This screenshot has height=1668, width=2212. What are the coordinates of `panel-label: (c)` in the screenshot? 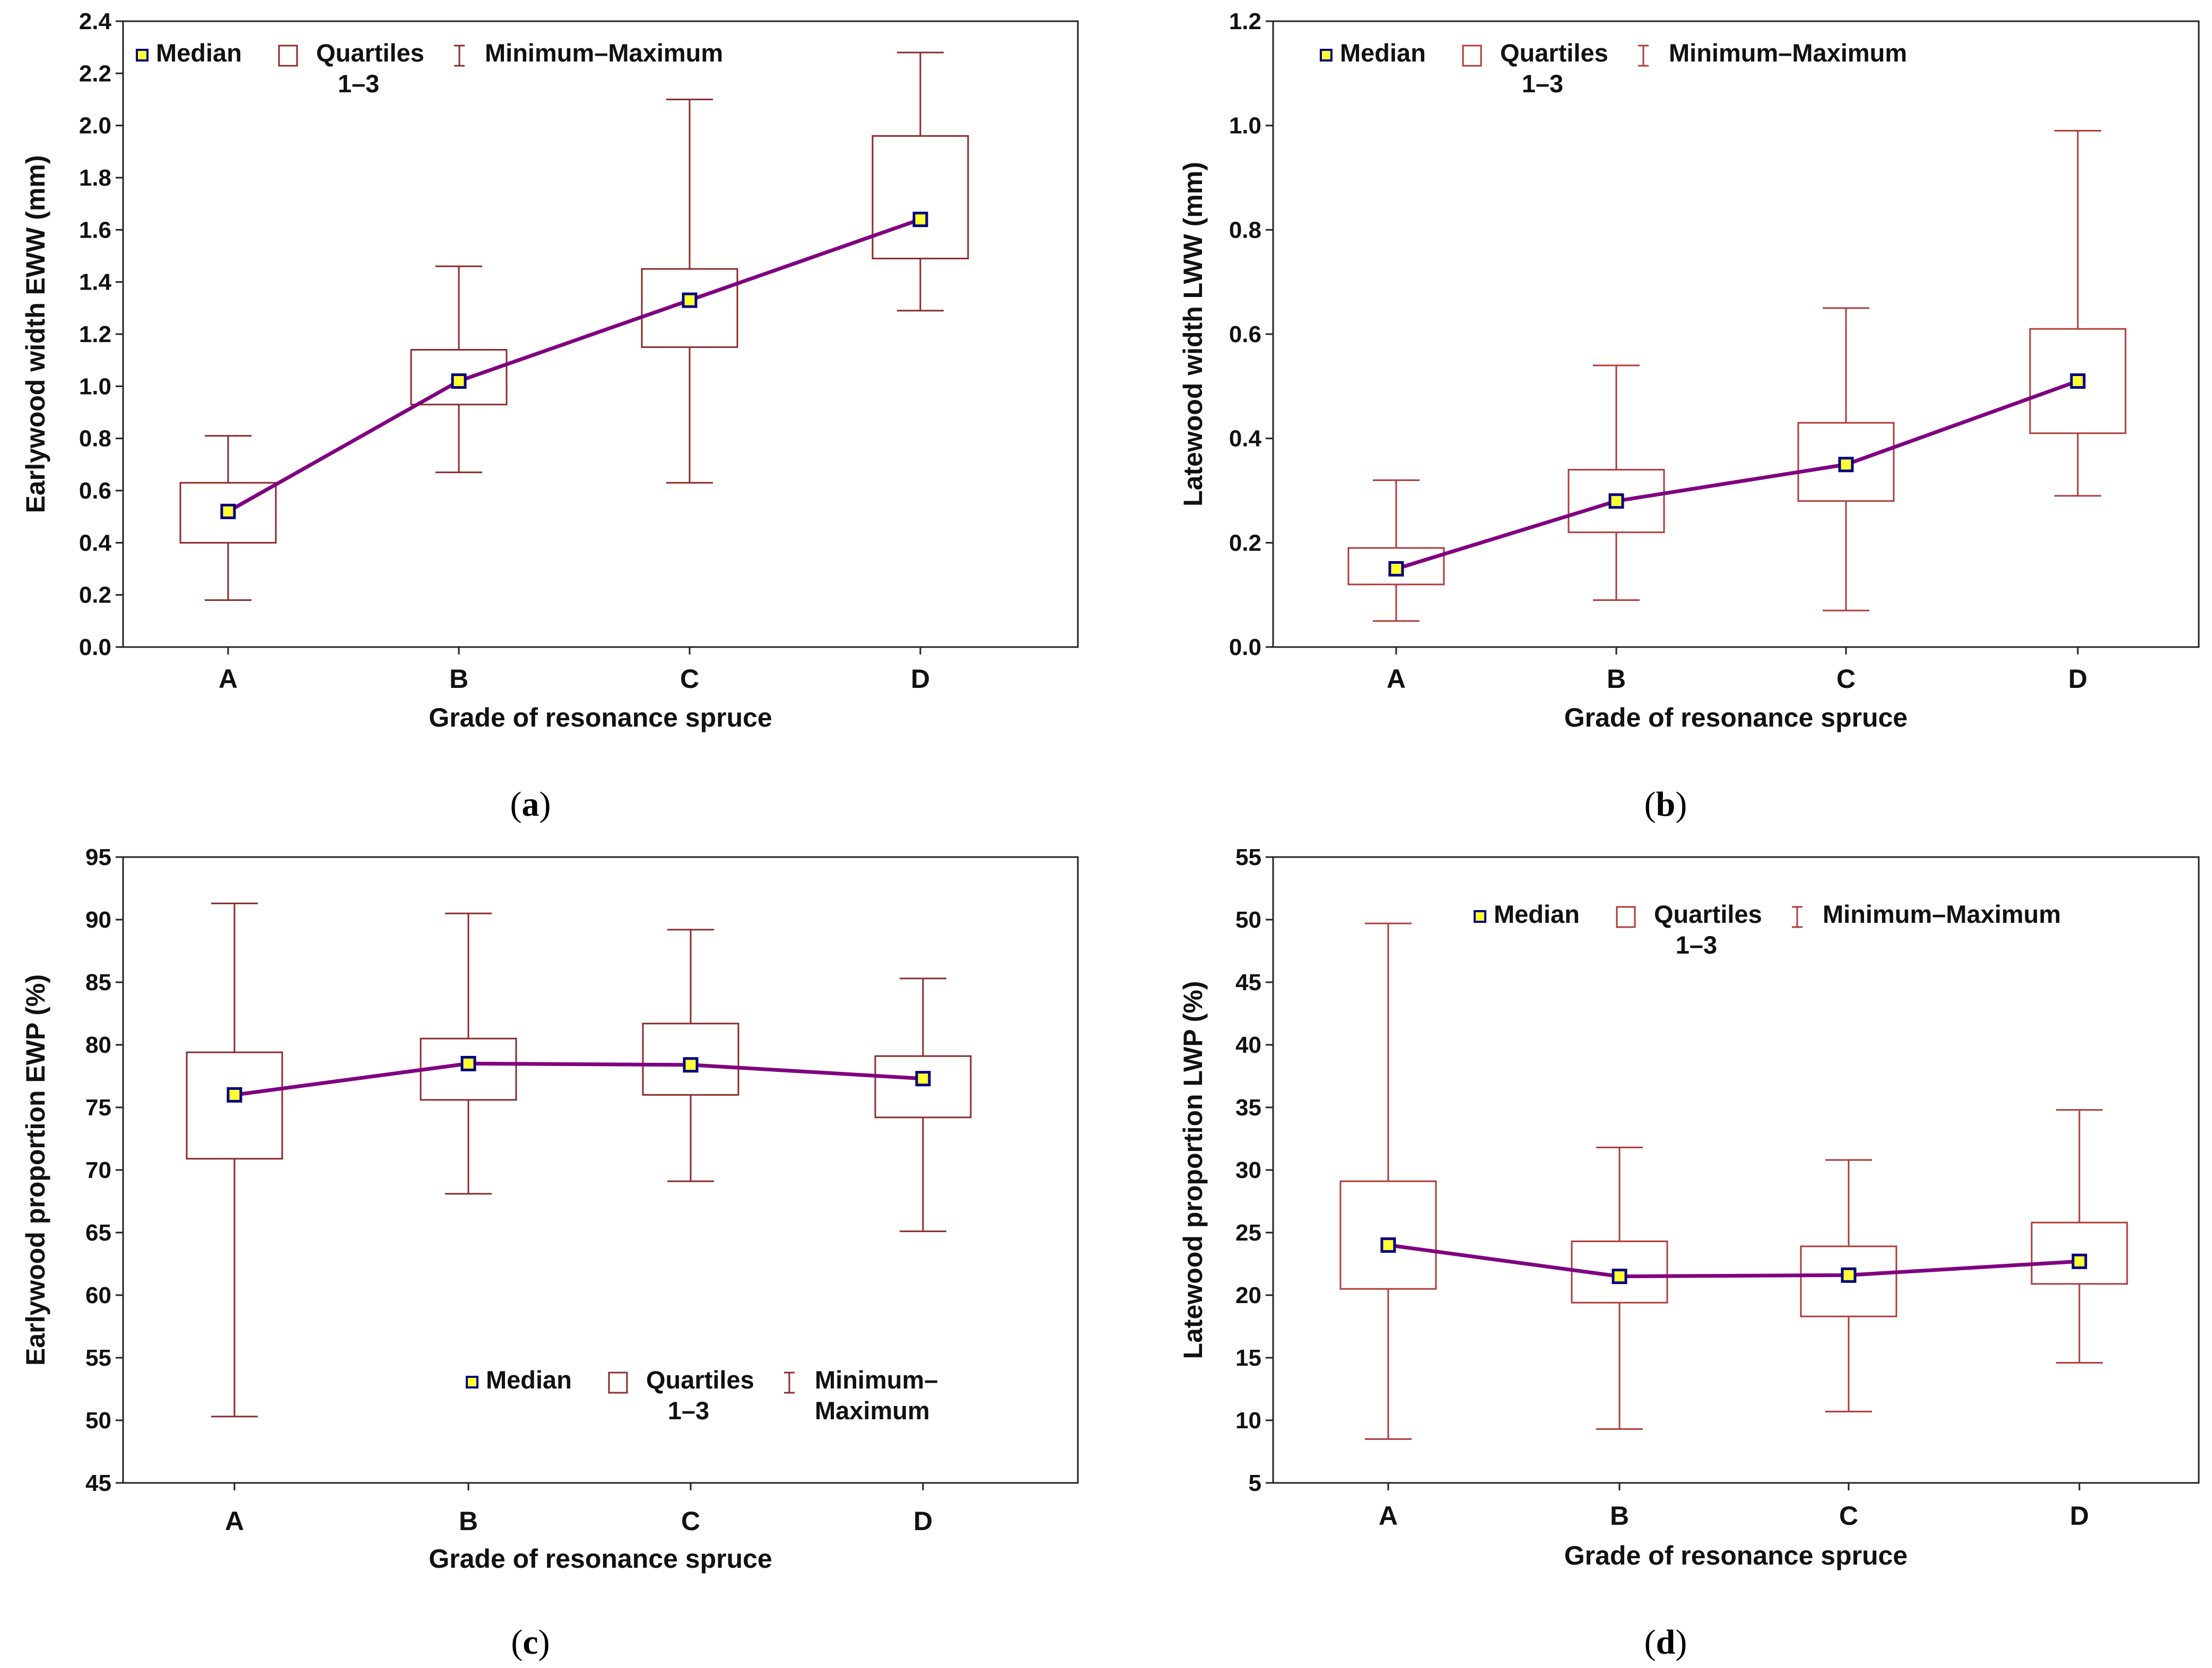 It's located at (530, 1642).